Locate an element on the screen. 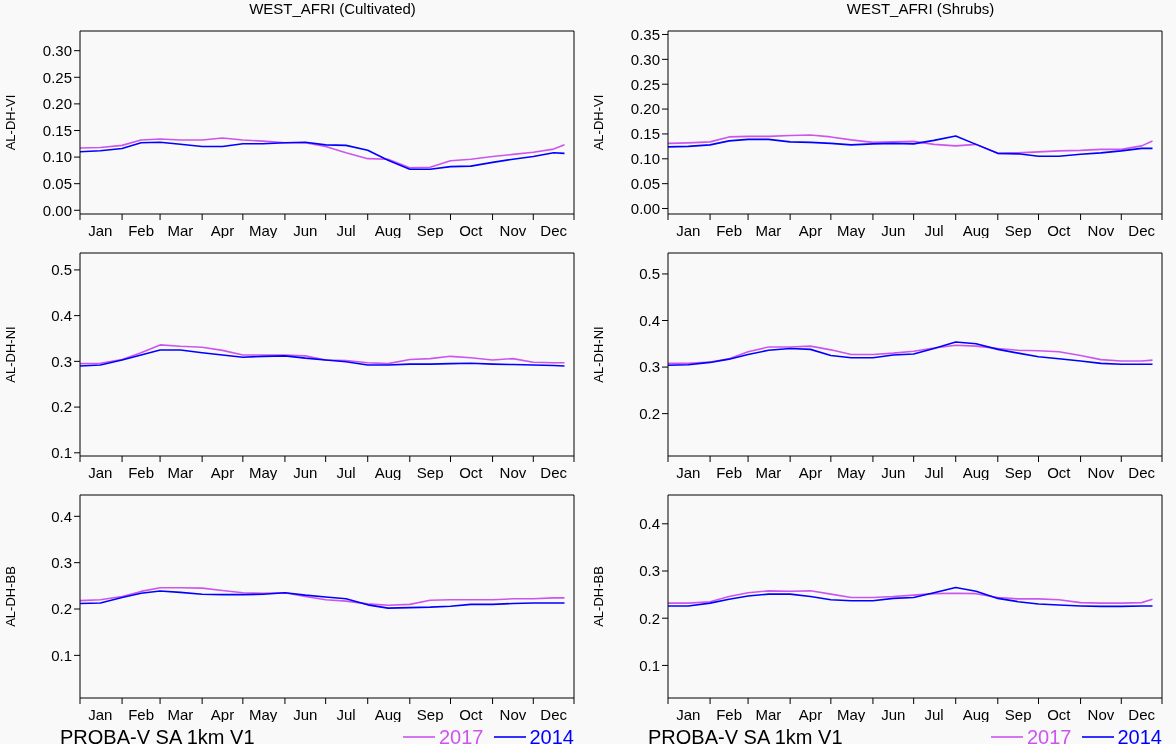 The width and height of the screenshot is (1176, 744). chart-title: WEST_AFRI (Shrubs) is located at coordinates (920, 9).